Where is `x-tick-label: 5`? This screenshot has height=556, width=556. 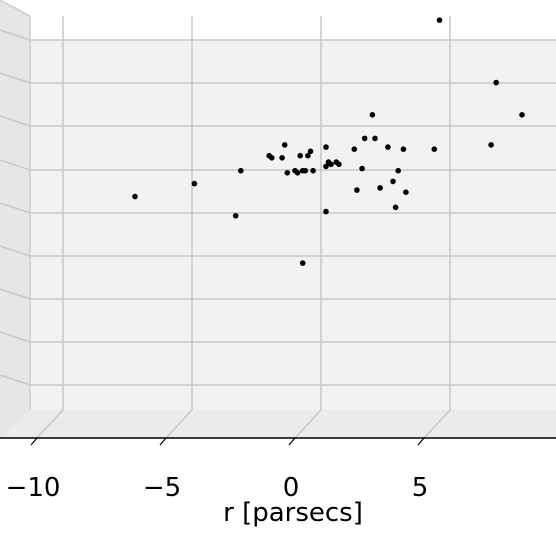
x-tick-label: 5 is located at coordinates (420, 488).